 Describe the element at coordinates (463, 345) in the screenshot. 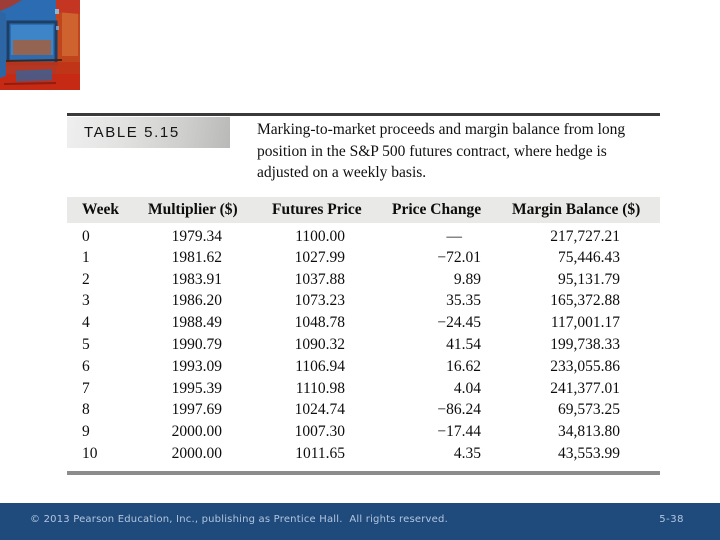

I see `table-cell: 41.54` at that location.